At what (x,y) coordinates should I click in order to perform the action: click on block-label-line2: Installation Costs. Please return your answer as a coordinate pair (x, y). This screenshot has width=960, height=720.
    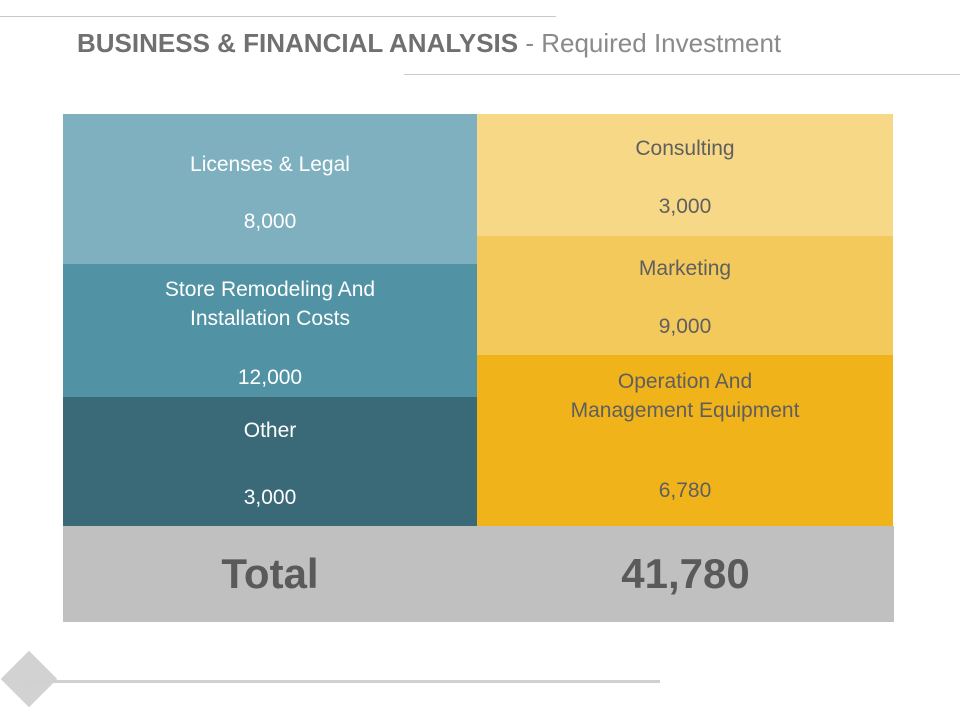
    Looking at the image, I should click on (270, 318).